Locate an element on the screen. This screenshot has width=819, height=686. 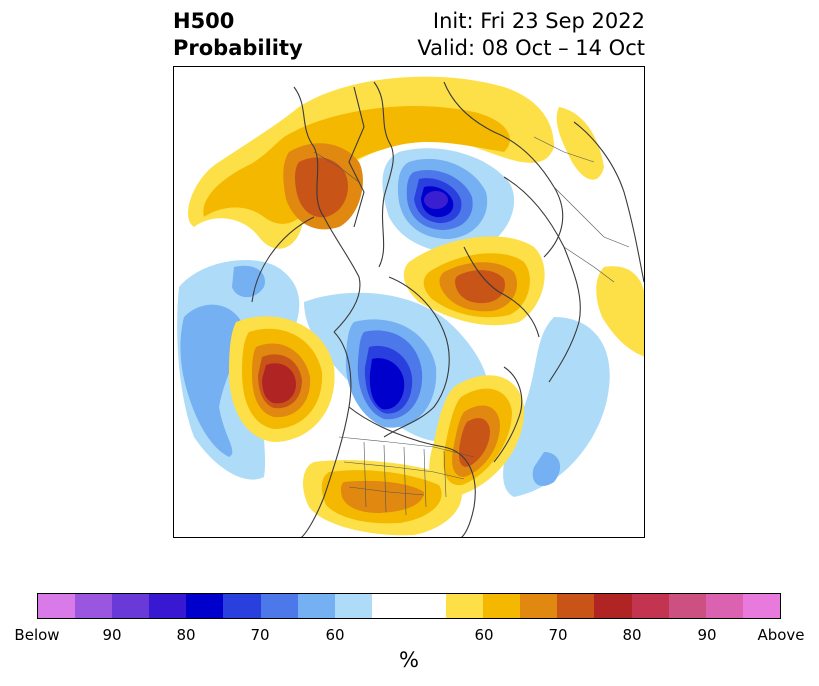
title-block-left: H500 Probability is located at coordinates (238, 35).